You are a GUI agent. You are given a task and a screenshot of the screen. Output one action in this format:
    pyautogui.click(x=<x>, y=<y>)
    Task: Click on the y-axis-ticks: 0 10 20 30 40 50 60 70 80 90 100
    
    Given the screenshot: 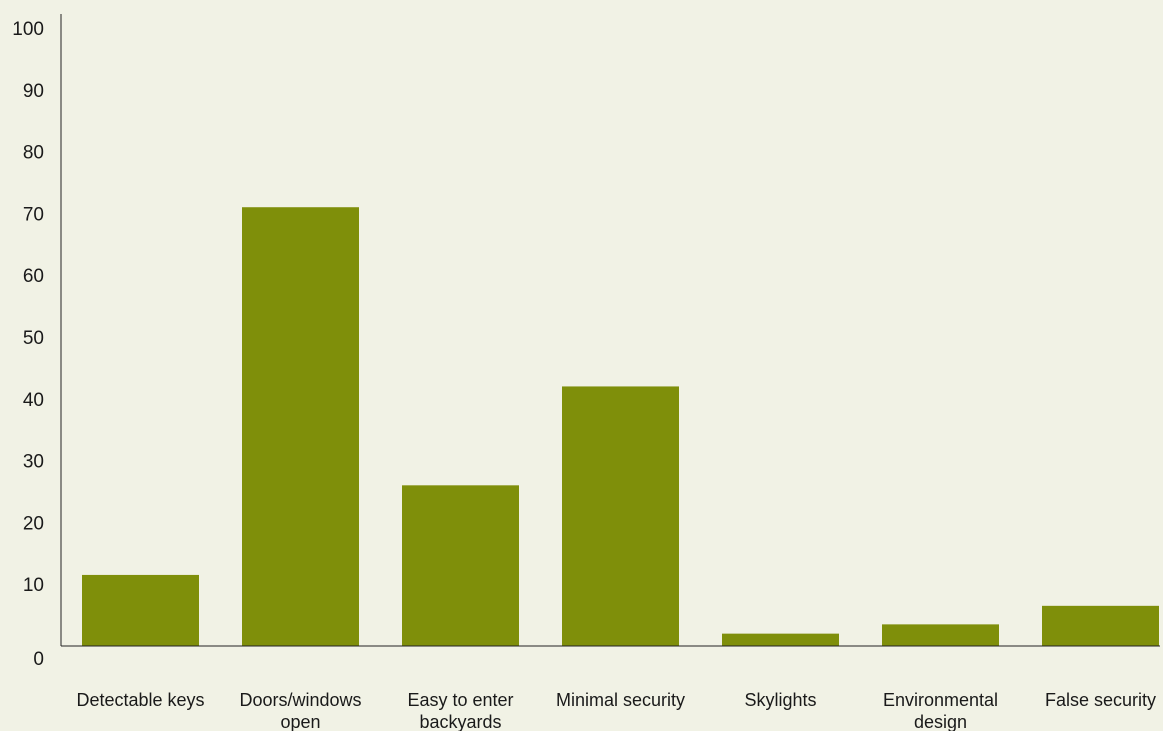 What is the action you would take?
    pyautogui.click(x=28, y=344)
    